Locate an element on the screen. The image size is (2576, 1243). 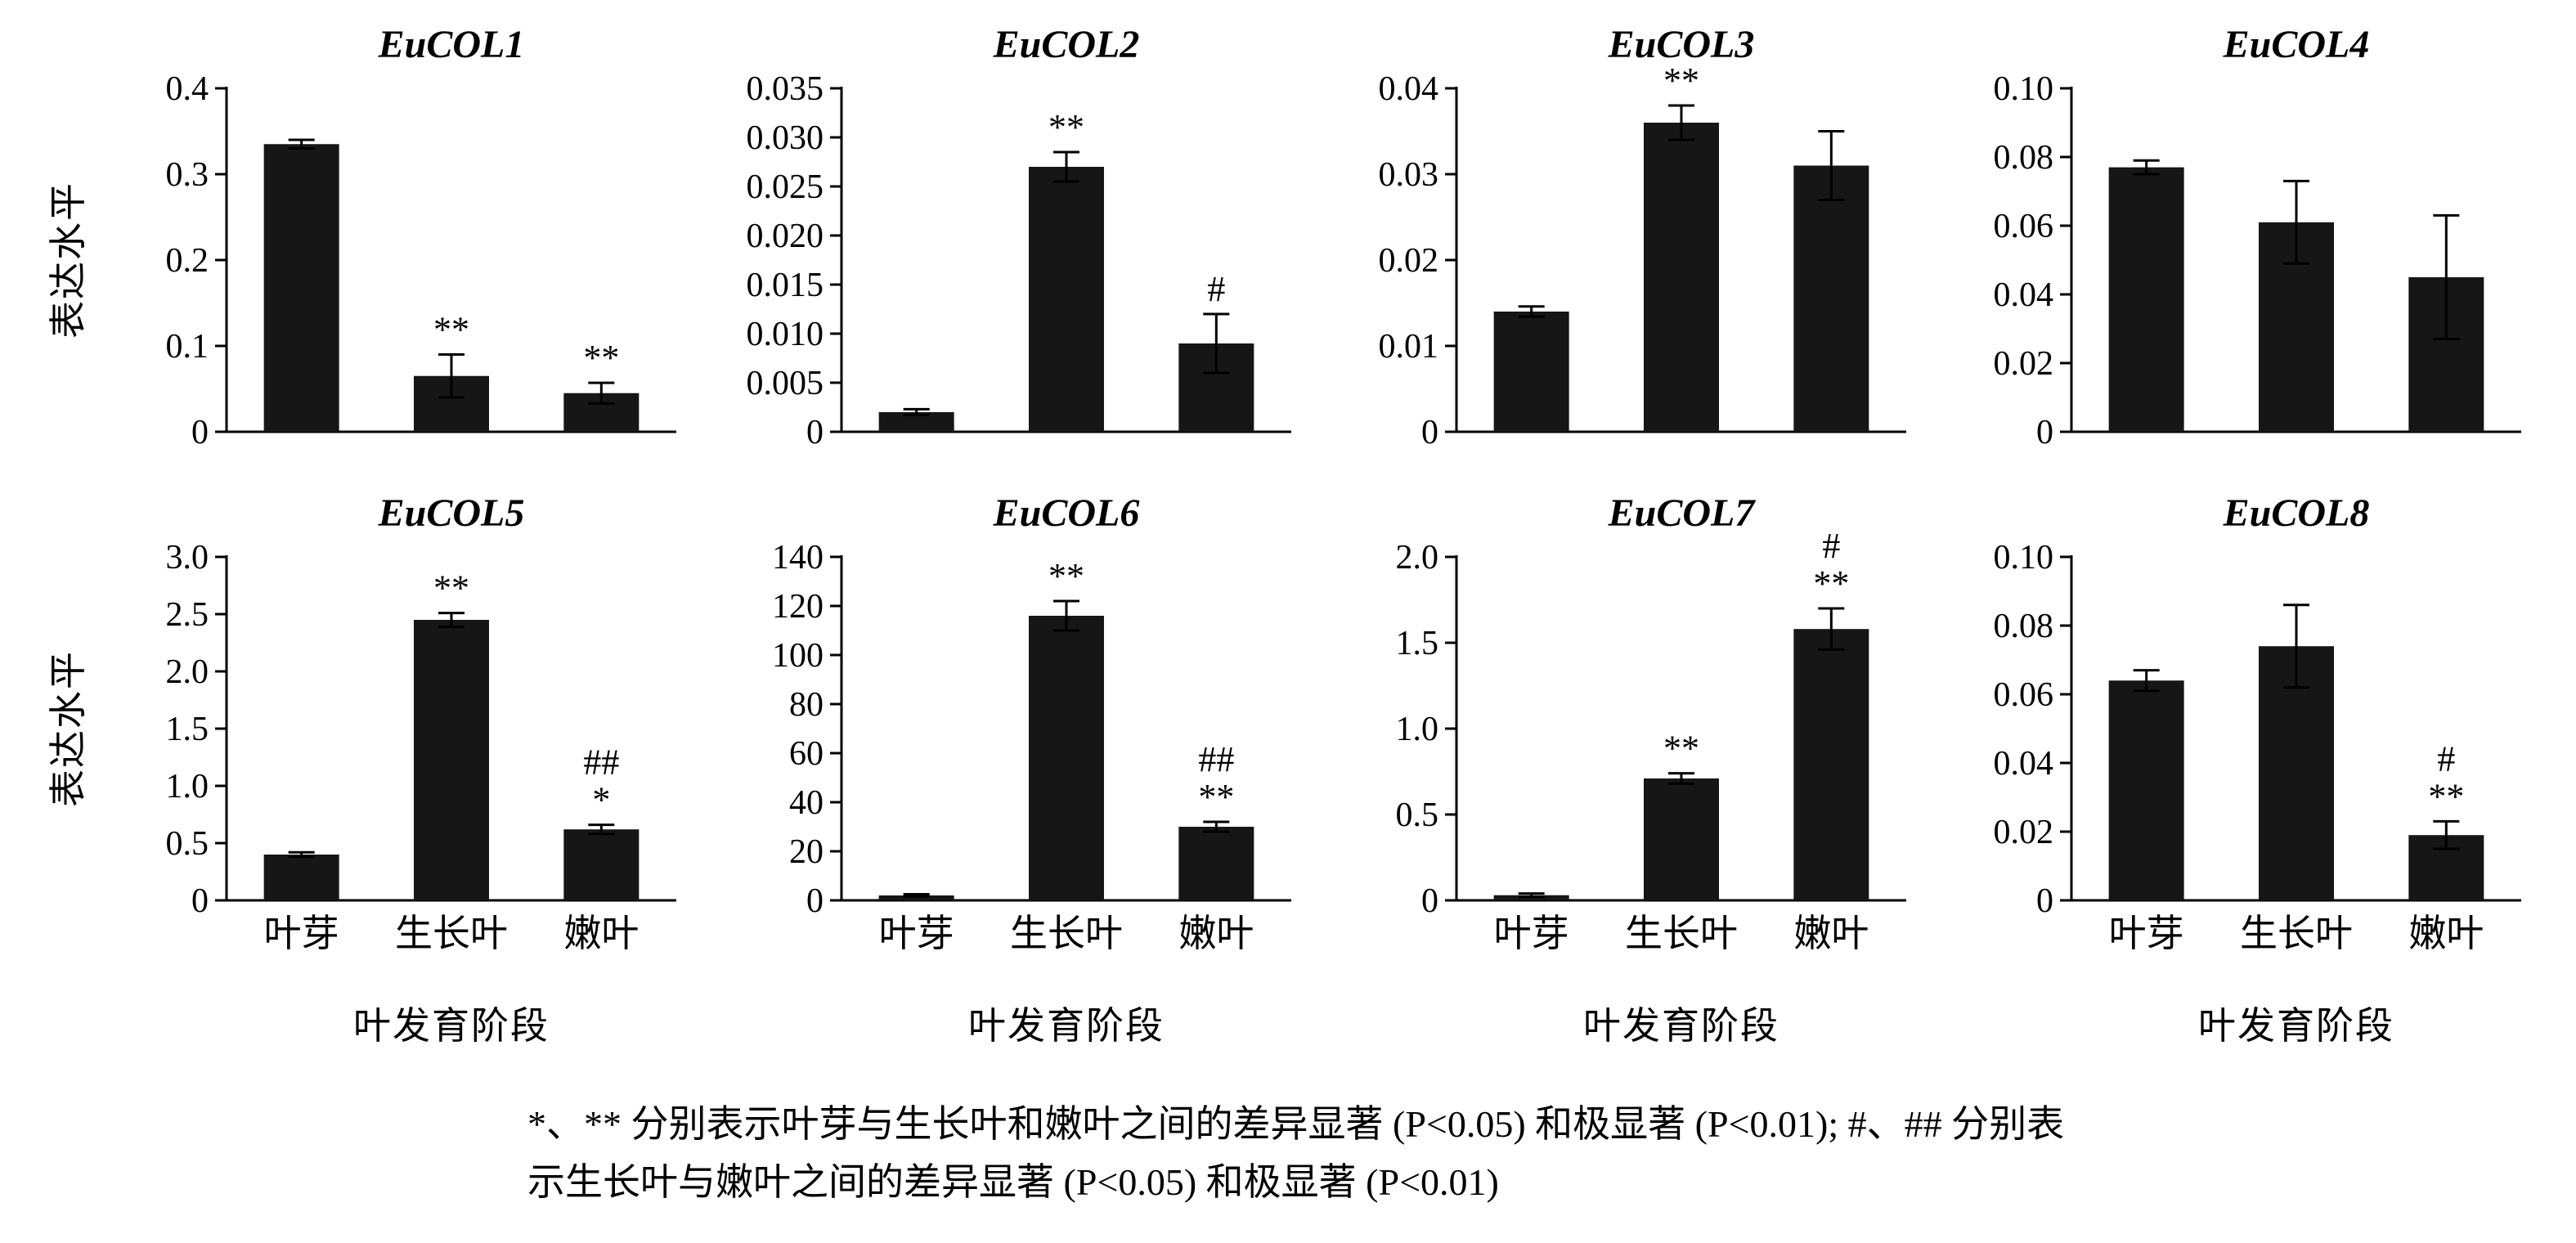
y-tick-label: 0.015 is located at coordinates (786, 285).